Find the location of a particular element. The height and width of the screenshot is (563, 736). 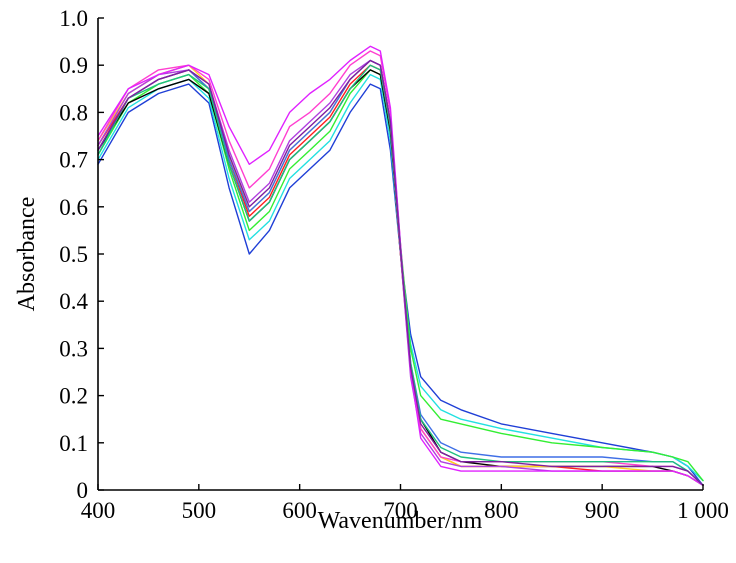

y-tick-label: 0.2 is located at coordinates (73, 396).